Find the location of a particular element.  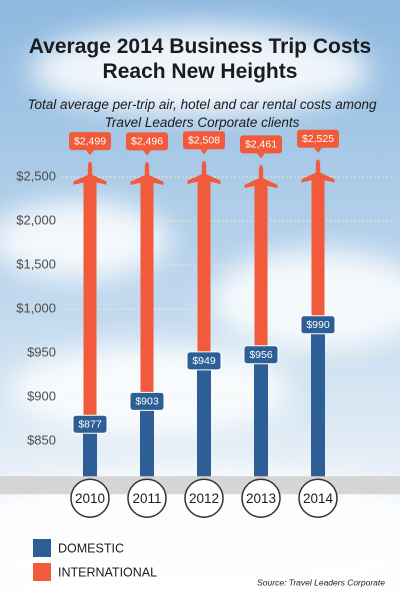

value-label: $2,525 is located at coordinates (318, 139).